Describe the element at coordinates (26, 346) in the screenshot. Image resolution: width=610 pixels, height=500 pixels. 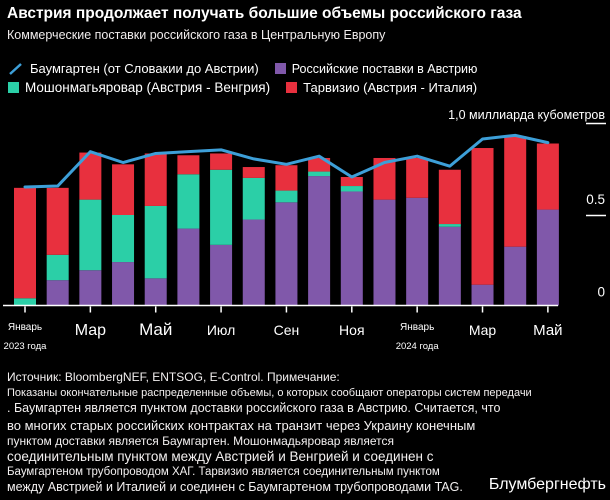
I see `x-axis-sublabel: 2023 года` at that location.